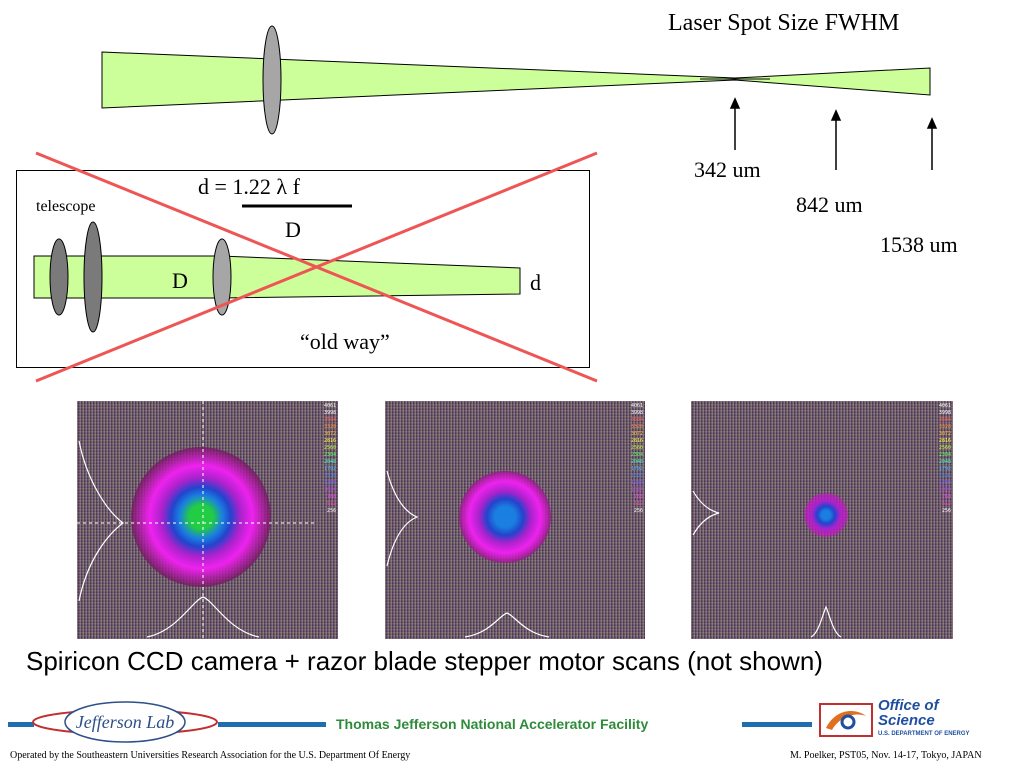 The width and height of the screenshot is (1024, 768). I want to click on formula-numerator: d = 1.22 λ f, so click(249, 186).